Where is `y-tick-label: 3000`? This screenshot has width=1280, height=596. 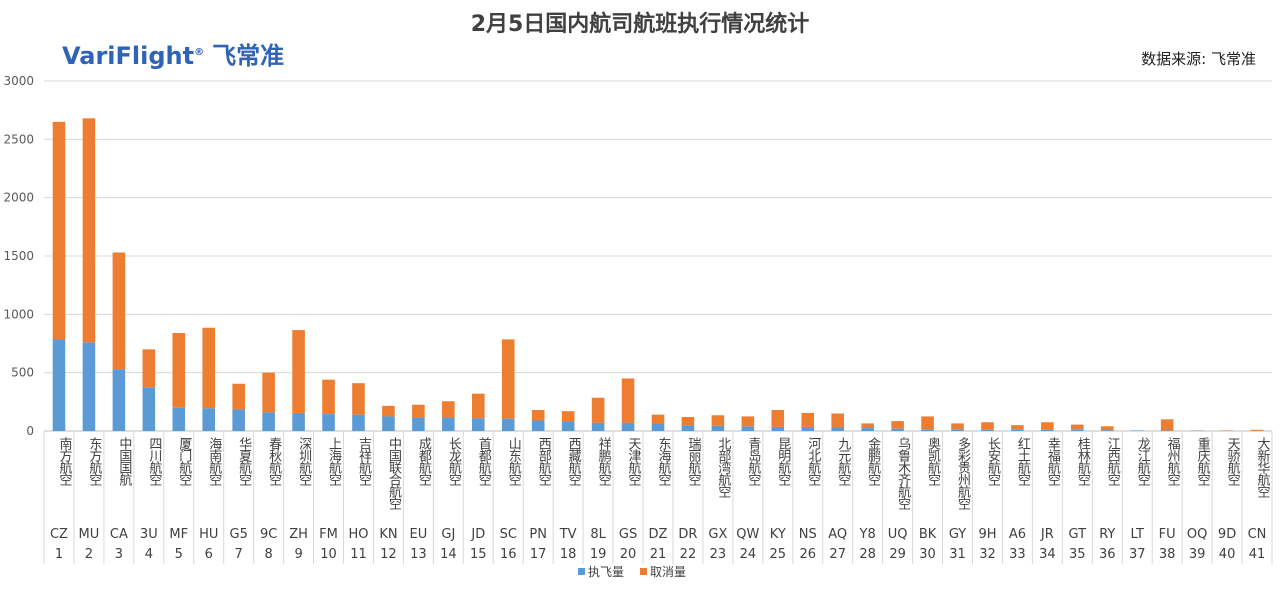
y-tick-label: 3000 is located at coordinates (18, 81).